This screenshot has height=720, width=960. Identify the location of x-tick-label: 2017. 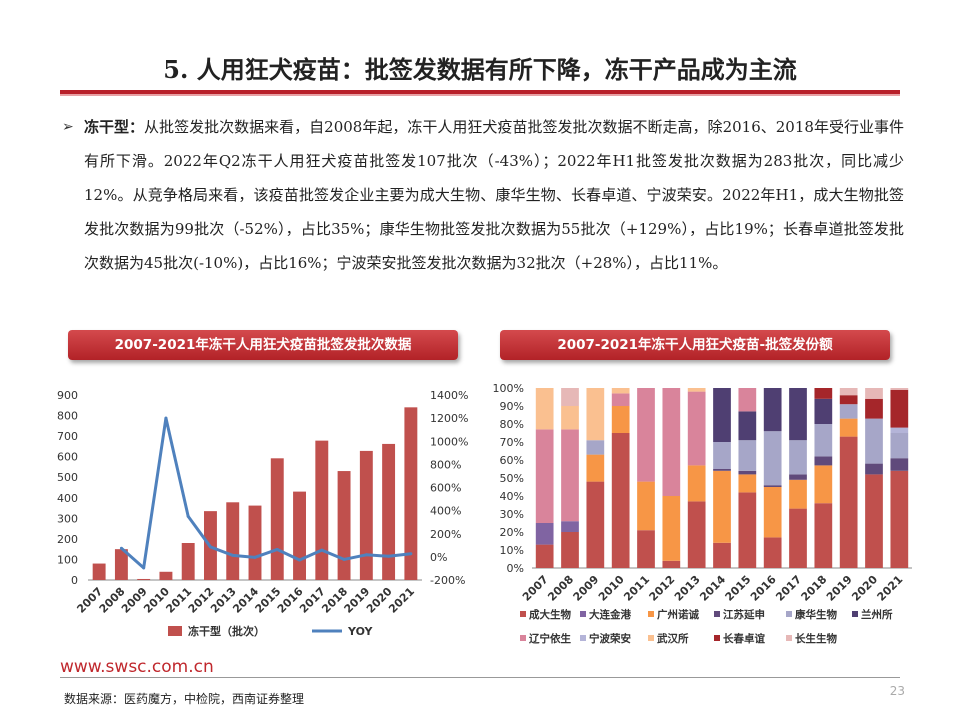
(788, 588).